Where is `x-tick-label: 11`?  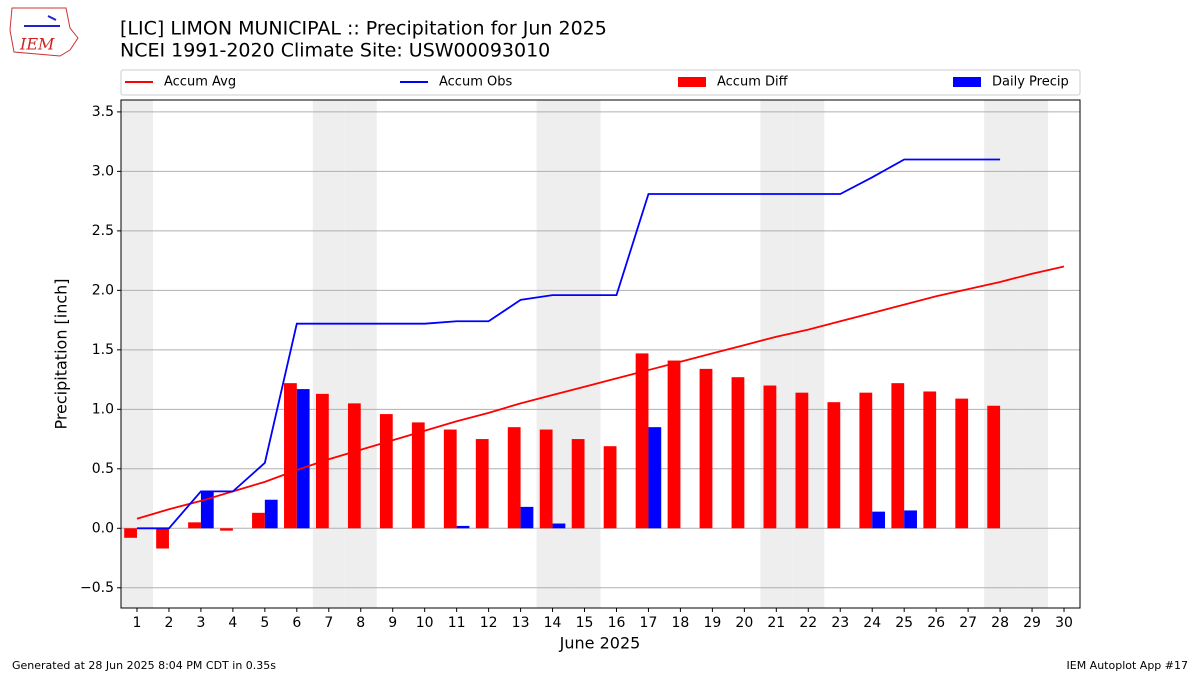 x-tick-label: 11 is located at coordinates (457, 623).